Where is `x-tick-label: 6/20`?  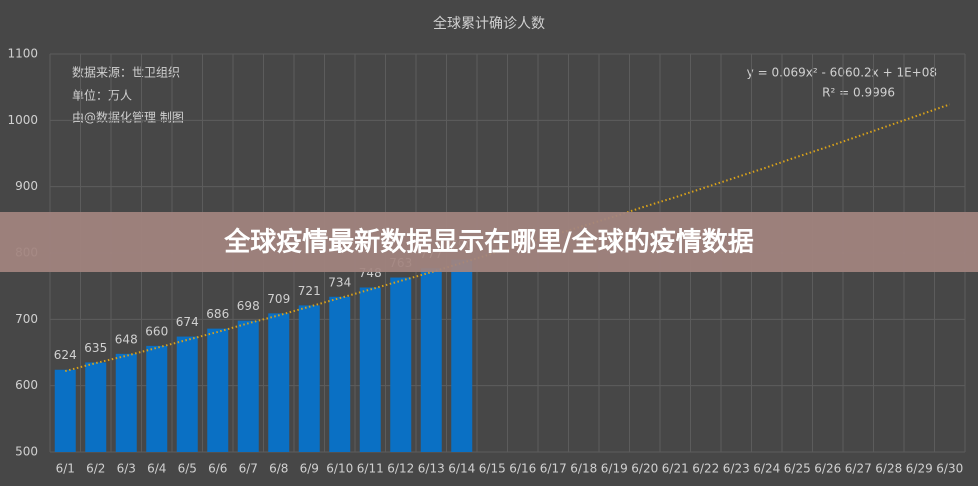
x-tick-label: 6/20 is located at coordinates (644, 469).